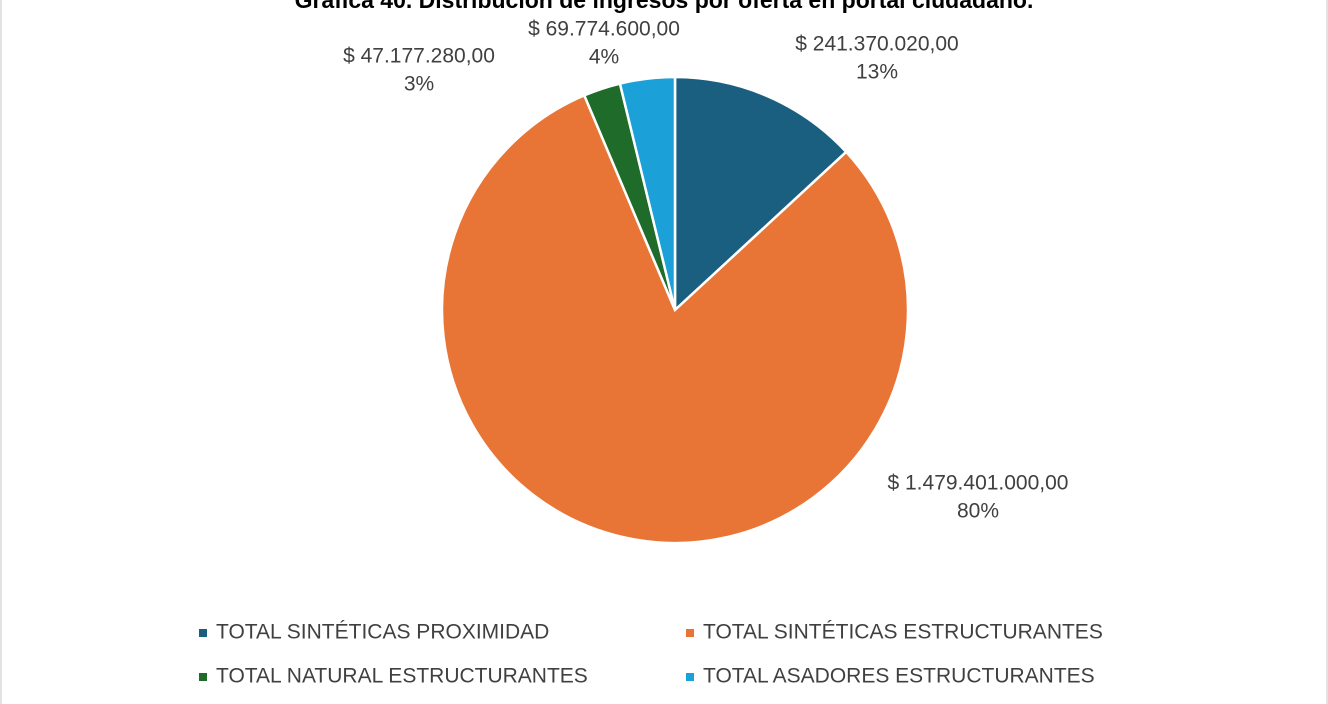 The image size is (1328, 704). I want to click on value-label: $ 241.370.020,00, so click(877, 44).